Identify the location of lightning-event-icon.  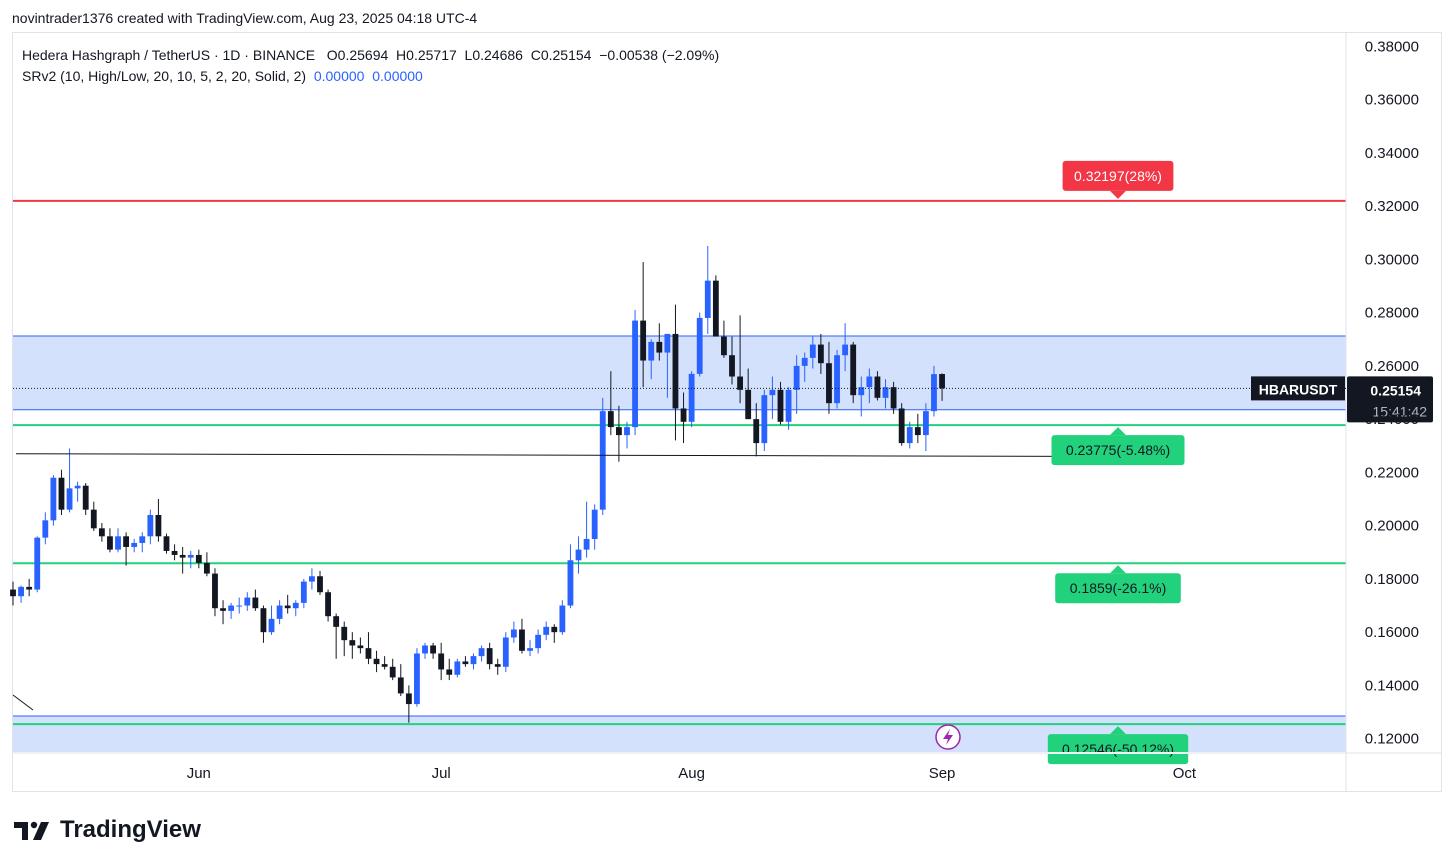
(948, 737).